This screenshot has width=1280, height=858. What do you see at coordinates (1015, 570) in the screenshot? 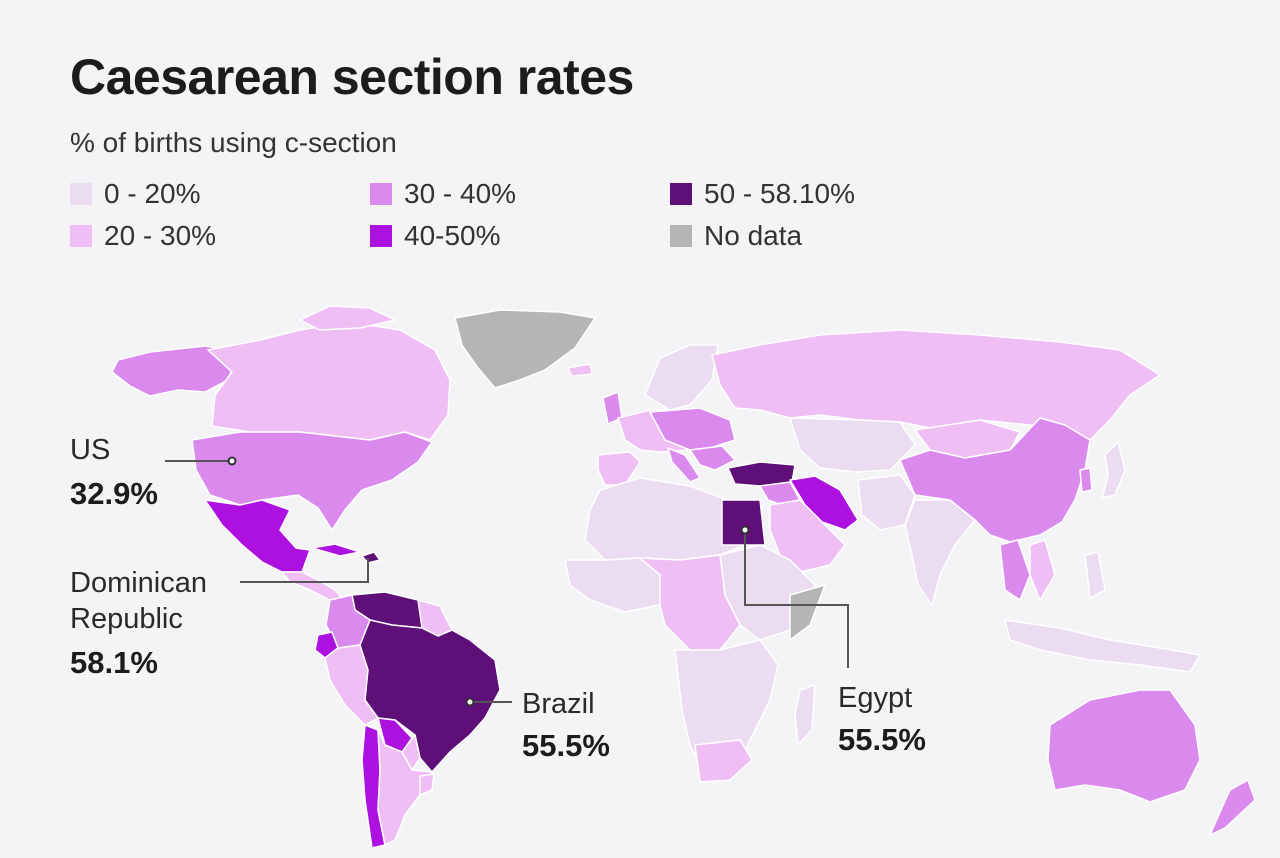
I see `region-thailand` at bounding box center [1015, 570].